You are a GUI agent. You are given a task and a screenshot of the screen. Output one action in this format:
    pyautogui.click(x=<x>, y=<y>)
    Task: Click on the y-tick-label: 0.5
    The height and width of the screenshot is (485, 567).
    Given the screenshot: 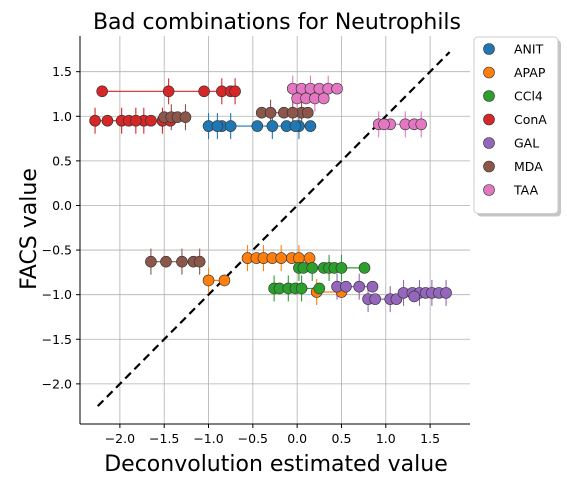 What is the action you would take?
    pyautogui.click(x=62, y=160)
    